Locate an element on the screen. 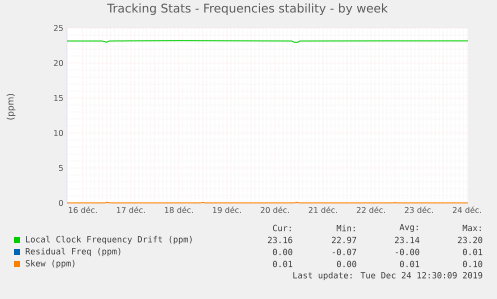 Image resolution: width=497 pixels, height=299 pixels. y-axis-title: (ppm) is located at coordinates (11, 107).